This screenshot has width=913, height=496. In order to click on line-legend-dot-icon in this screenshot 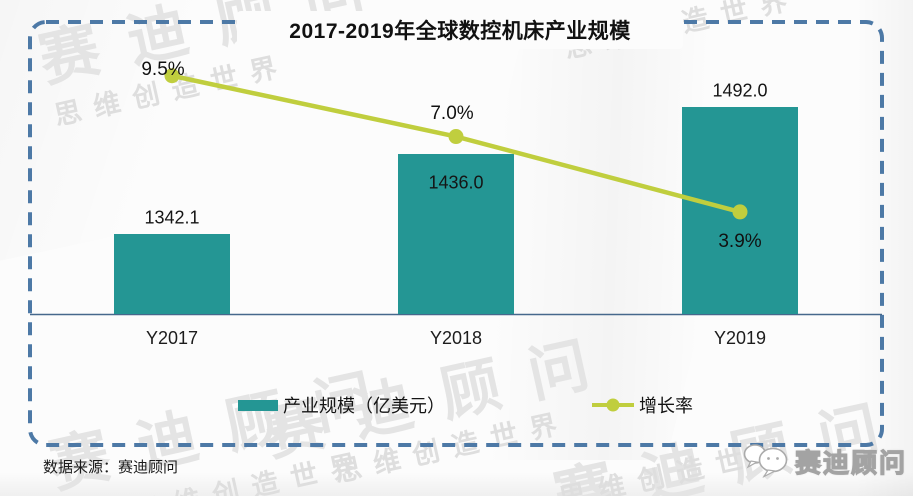, I will do `click(613, 405)`.